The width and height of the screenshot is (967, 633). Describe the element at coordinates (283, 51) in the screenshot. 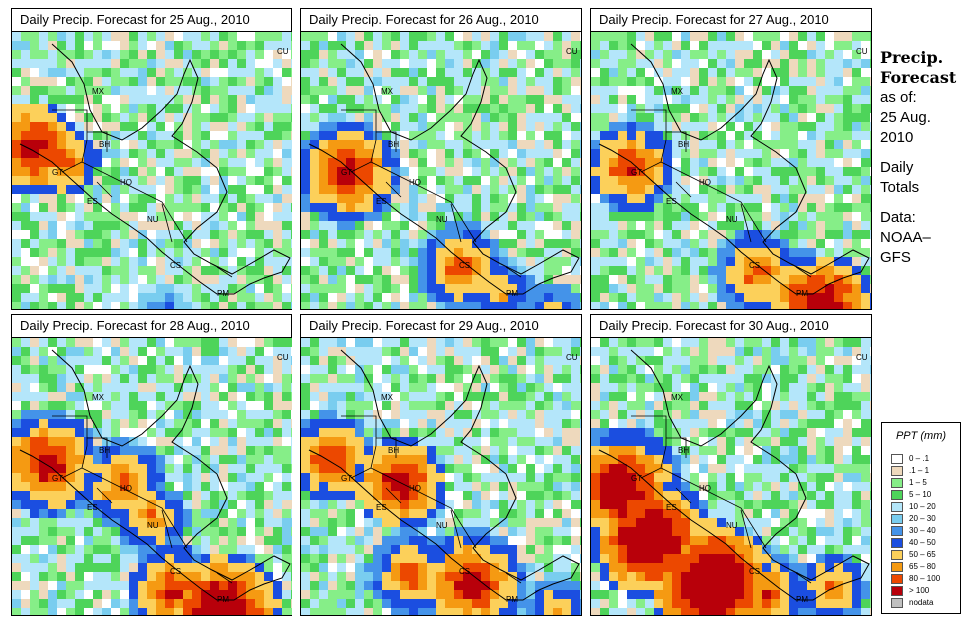

I see `country-label-cu: CU` at that location.